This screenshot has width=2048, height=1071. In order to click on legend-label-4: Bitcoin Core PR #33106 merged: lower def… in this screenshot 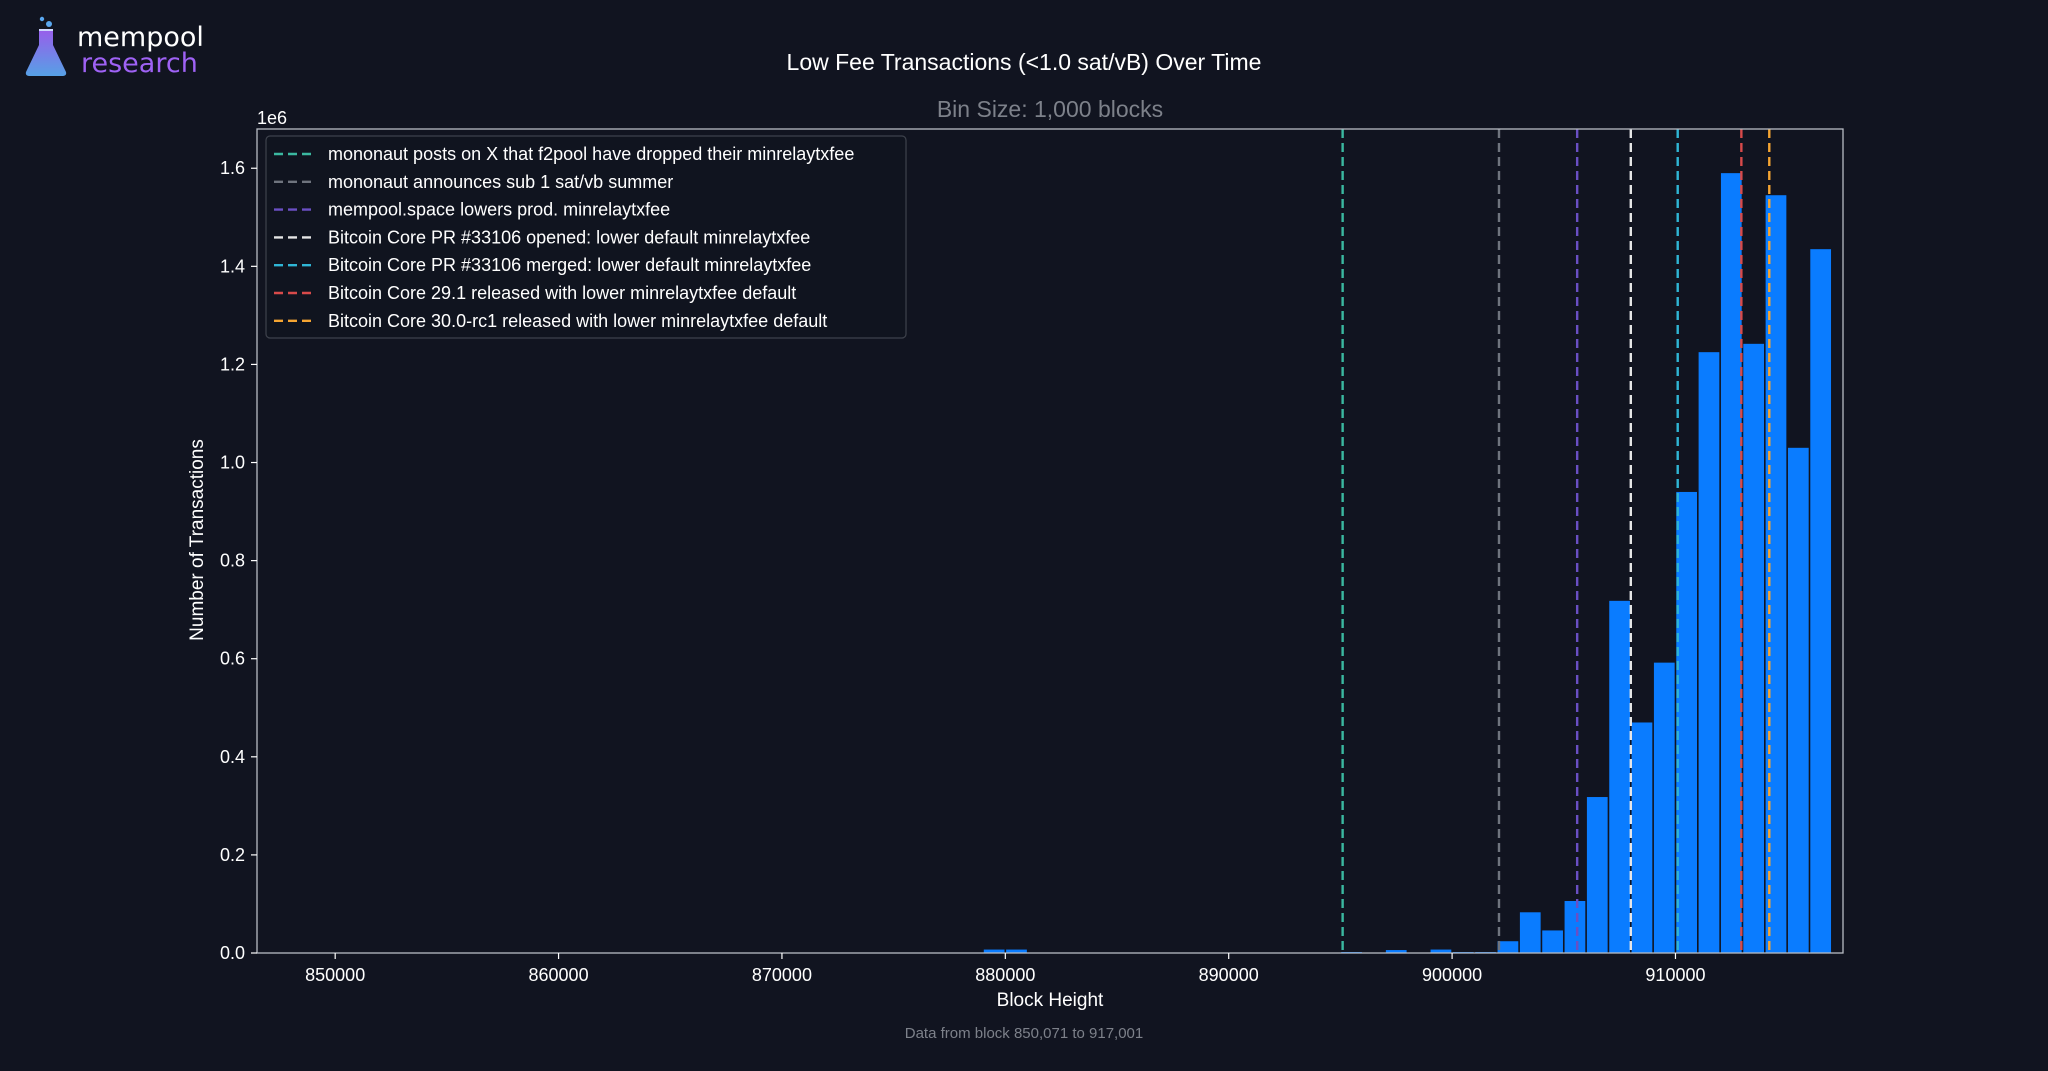, I will do `click(569, 265)`.